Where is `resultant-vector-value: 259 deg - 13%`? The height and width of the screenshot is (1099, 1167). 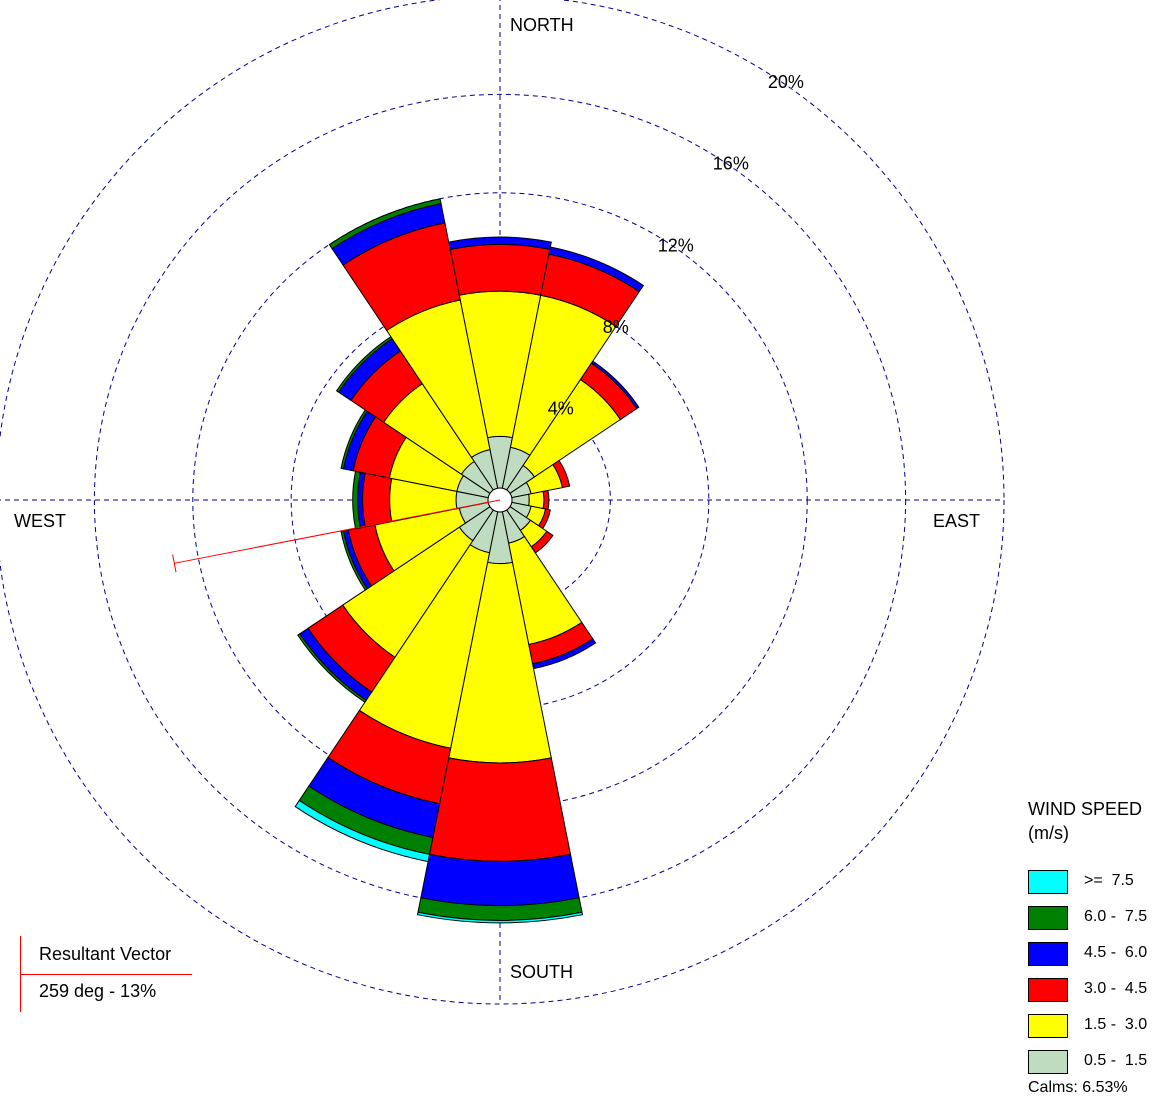
resultant-vector-value: 259 deg - 13% is located at coordinates (98, 991).